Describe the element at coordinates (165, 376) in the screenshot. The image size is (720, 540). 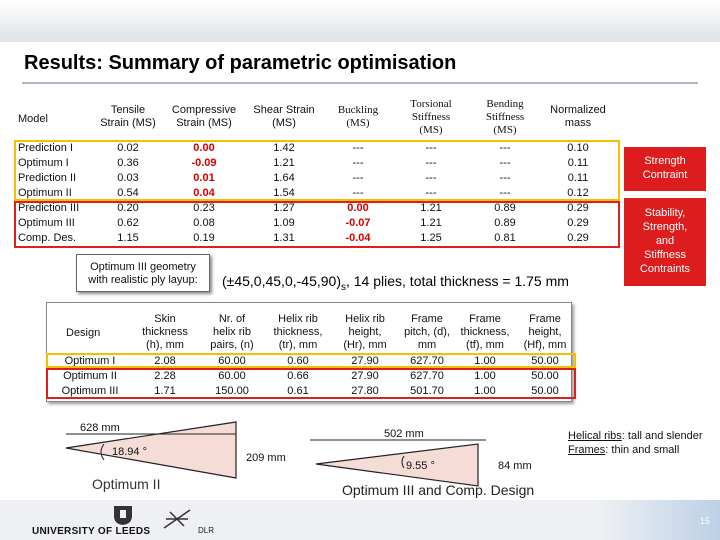
I see `design-cell-skin: 2.28` at that location.